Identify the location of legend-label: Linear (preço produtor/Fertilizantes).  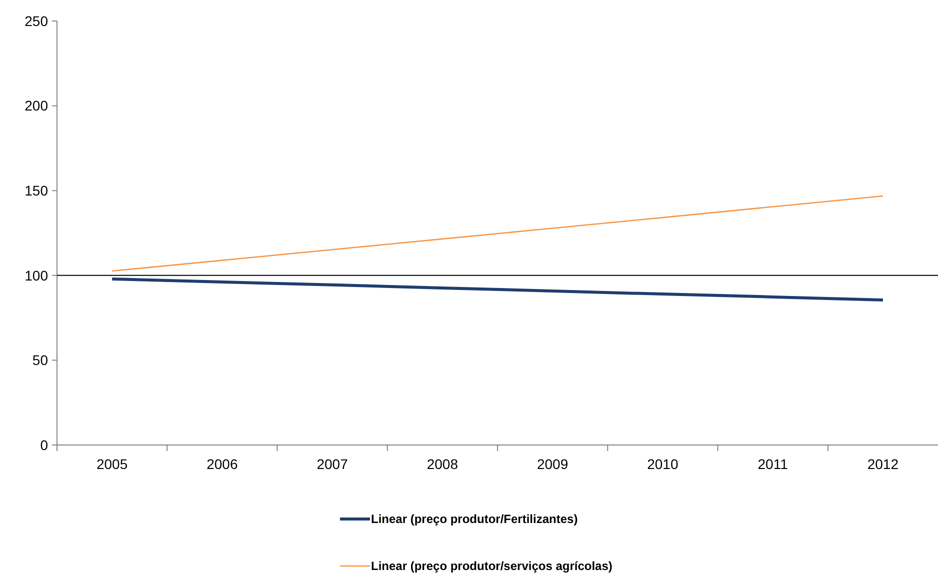
(474, 519).